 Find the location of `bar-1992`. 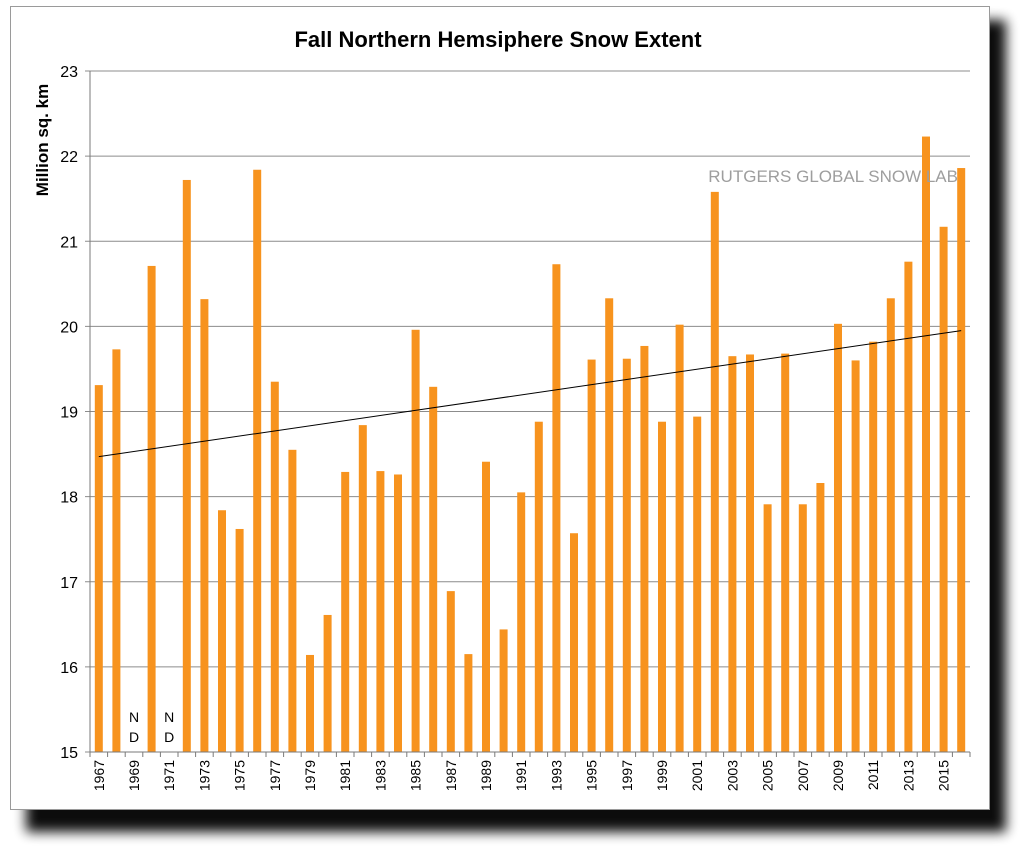

bar-1992 is located at coordinates (538, 586).